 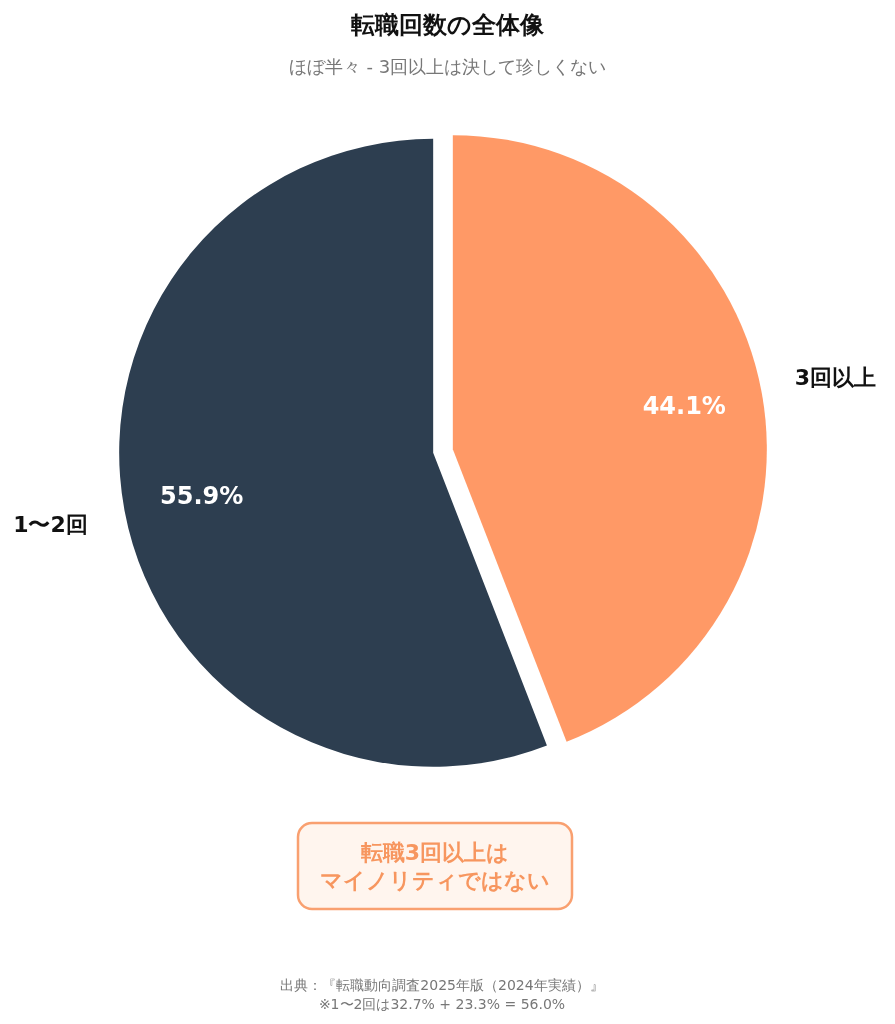 What do you see at coordinates (447, 25) in the screenshot?
I see `title: 転職回数の全体像` at bounding box center [447, 25].